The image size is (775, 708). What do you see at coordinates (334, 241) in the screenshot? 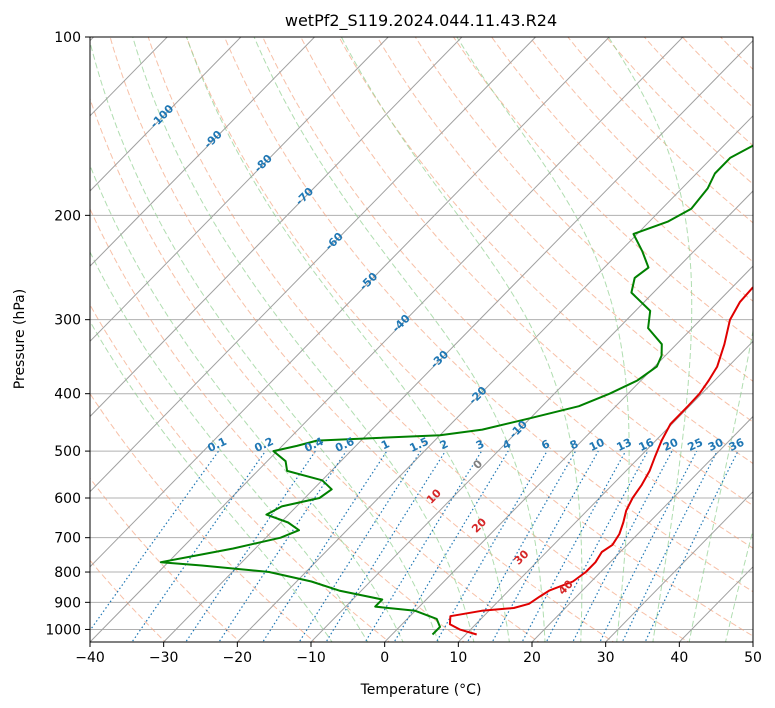
I see `isotherm-label: -60` at bounding box center [334, 241].